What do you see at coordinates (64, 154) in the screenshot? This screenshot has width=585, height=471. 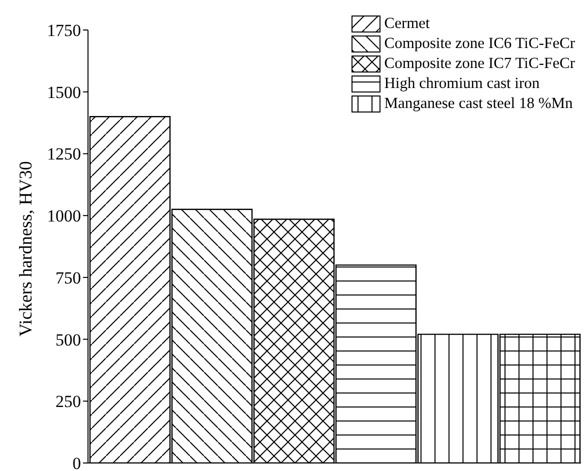 I see `y-tick-label: 1250` at bounding box center [64, 154].